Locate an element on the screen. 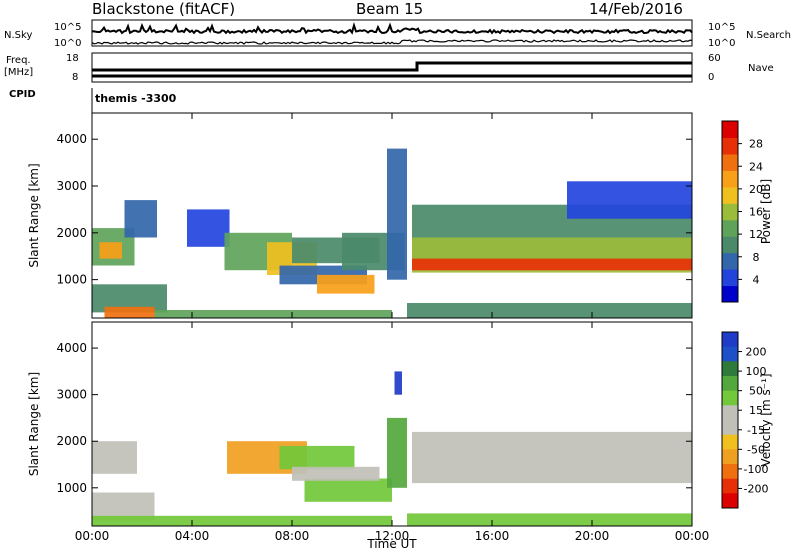  noise-tick-top-left: 10^5 is located at coordinates (68, 27).